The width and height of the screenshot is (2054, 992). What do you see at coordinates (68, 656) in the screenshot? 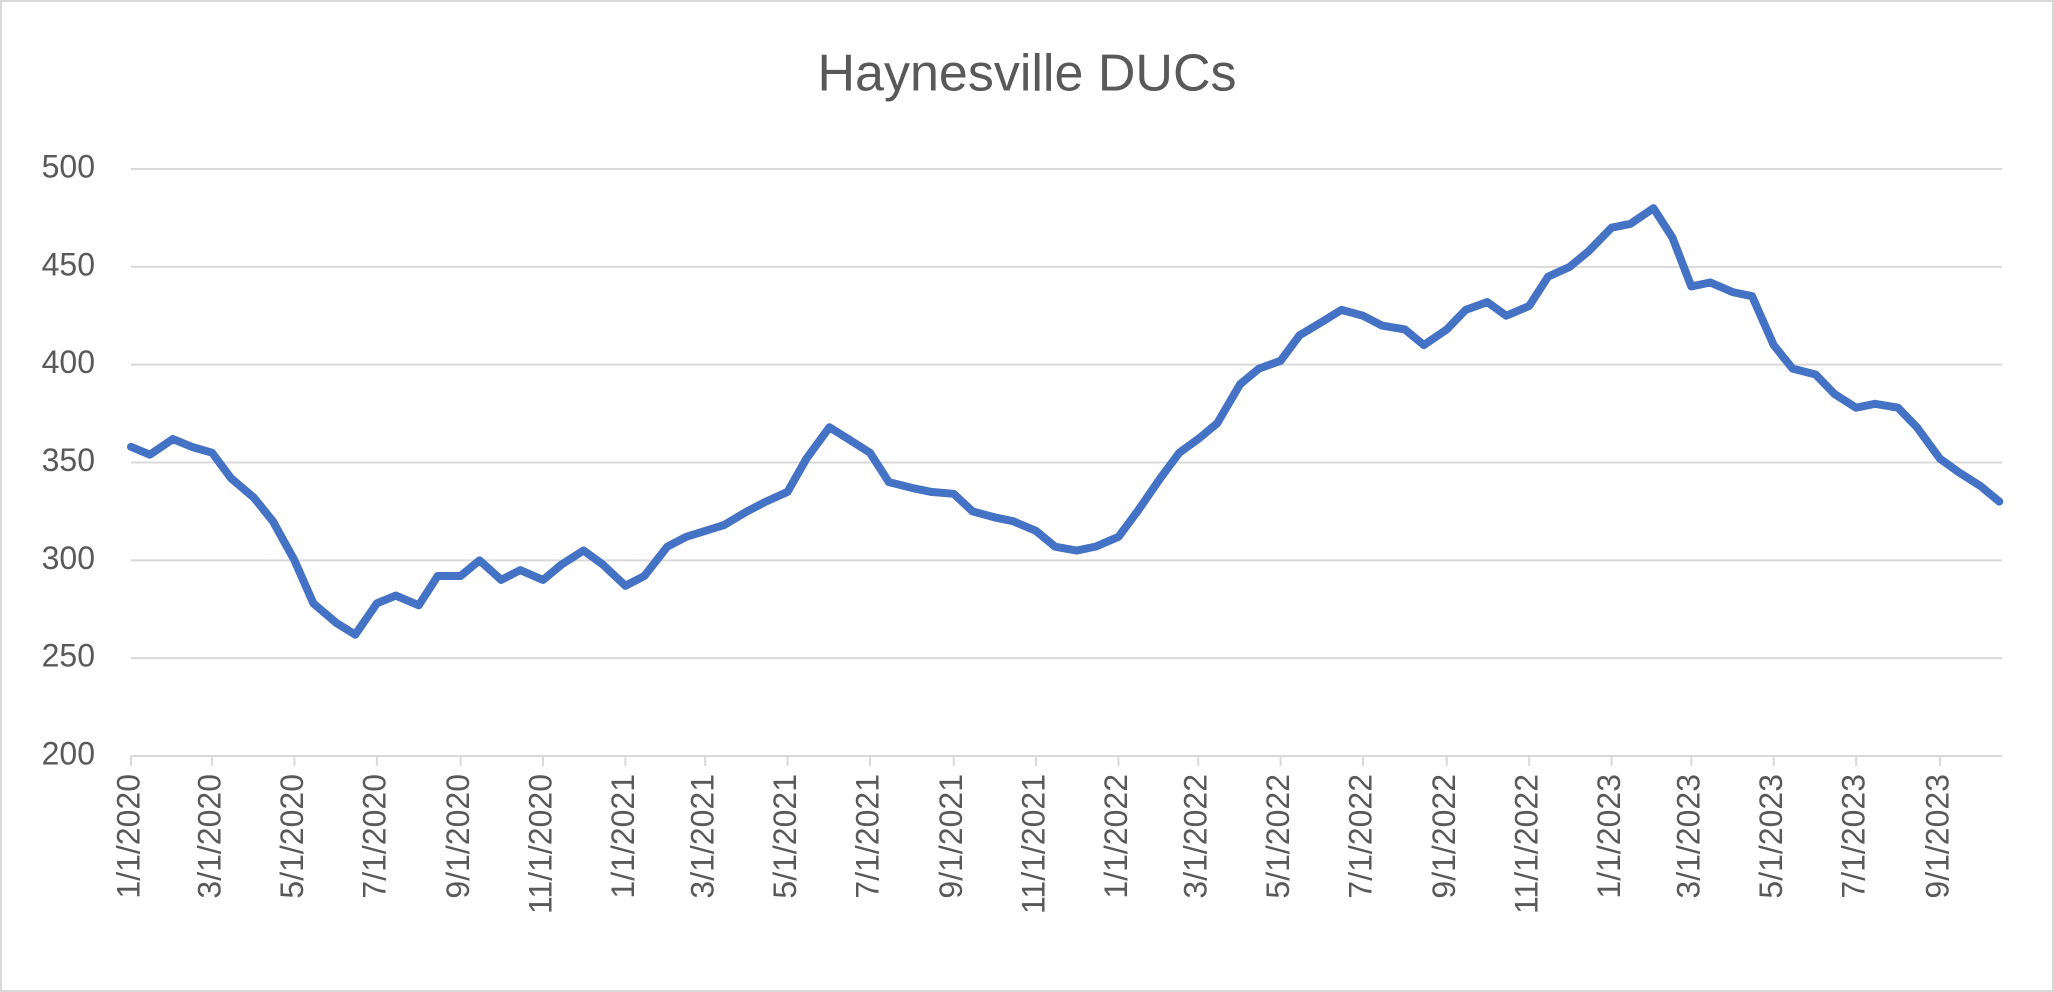
I see `y-tick-label: 250` at bounding box center [68, 656].